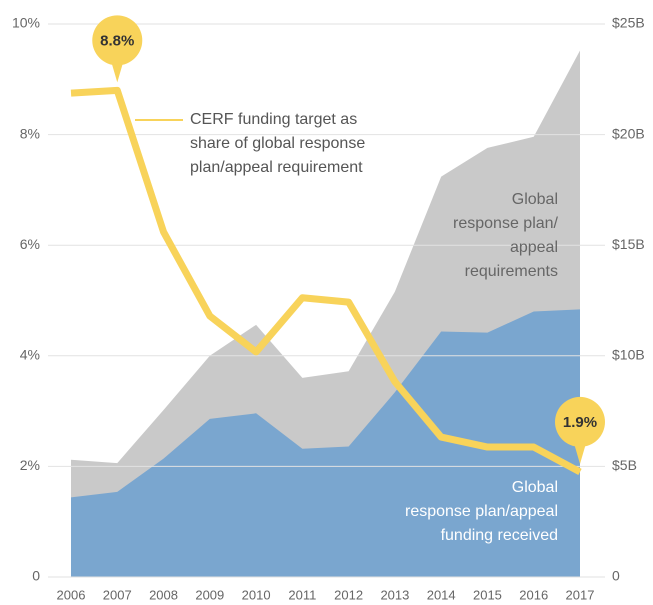 The image size is (653, 605). What do you see at coordinates (628, 23) in the screenshot?
I see `y2-tick-label: $25B` at bounding box center [628, 23].